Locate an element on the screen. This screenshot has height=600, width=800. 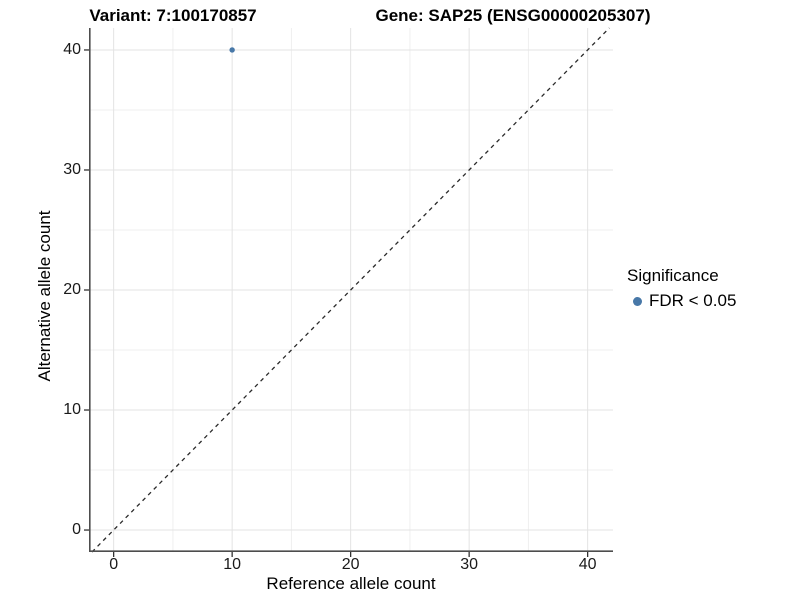
variant-title: Variant: 7:100170857 is located at coordinates (173, 15).